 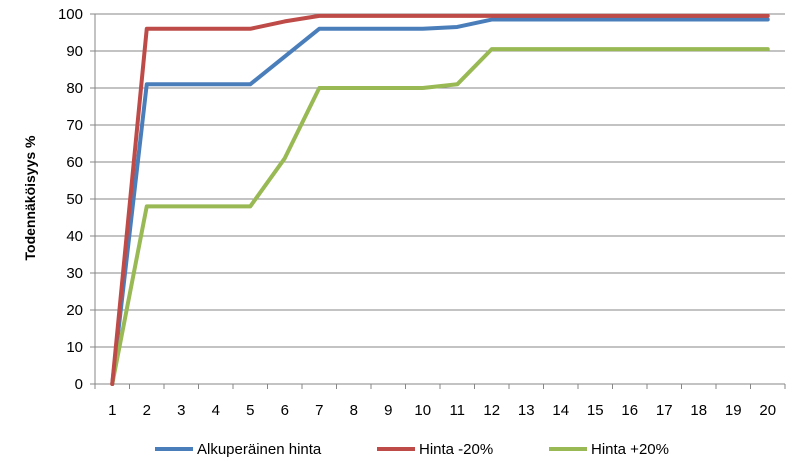 What do you see at coordinates (412, 449) in the screenshot?
I see `legend: Alkuperäinen hinta Hinta -20% Hinta +20%` at bounding box center [412, 449].